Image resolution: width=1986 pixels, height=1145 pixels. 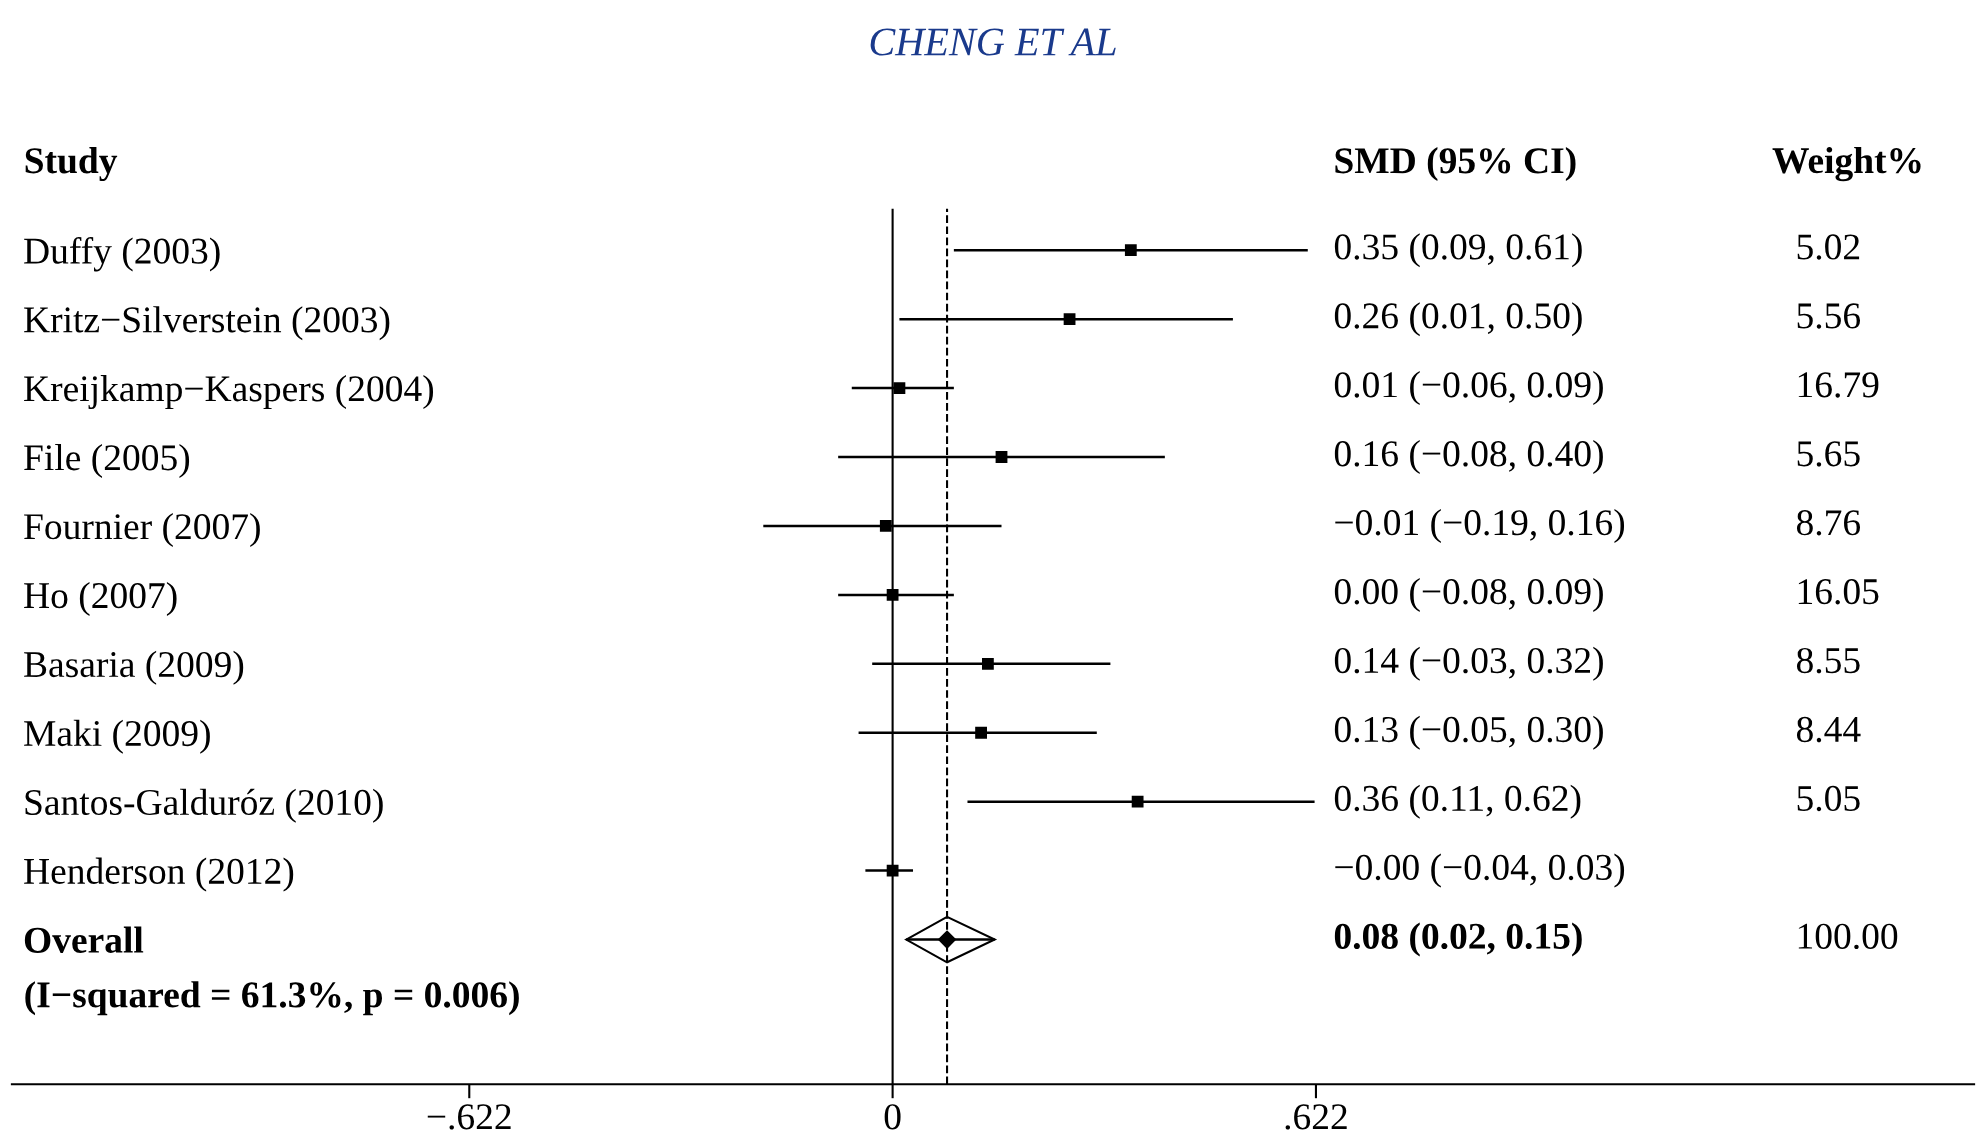 What do you see at coordinates (1480, 525) in the screenshot?
I see `annotation: −0.01 (−0.19, 0.16)` at bounding box center [1480, 525].